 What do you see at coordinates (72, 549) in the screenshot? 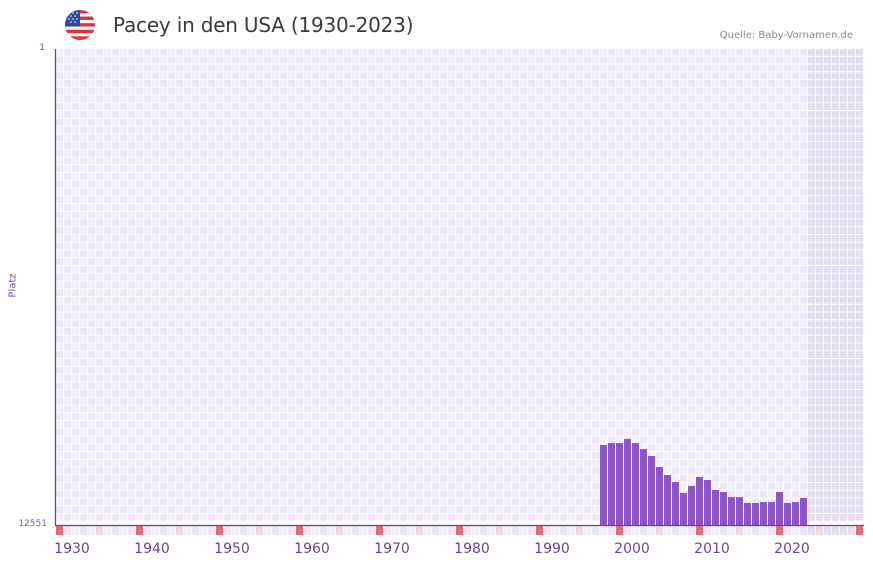
I see `x-tick-1930: 1930` at bounding box center [72, 549].